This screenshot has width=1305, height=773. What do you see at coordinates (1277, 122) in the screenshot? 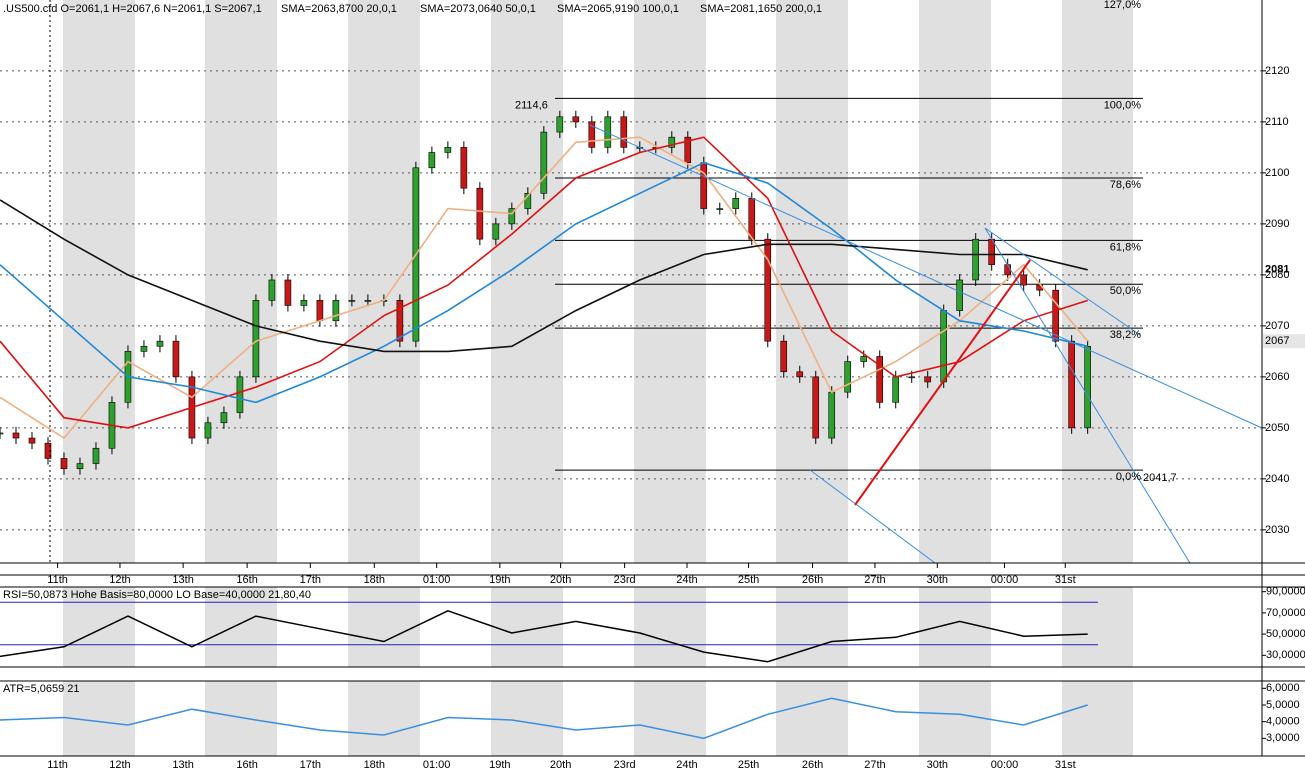
I see `y-tick-label: 2110` at bounding box center [1277, 122].